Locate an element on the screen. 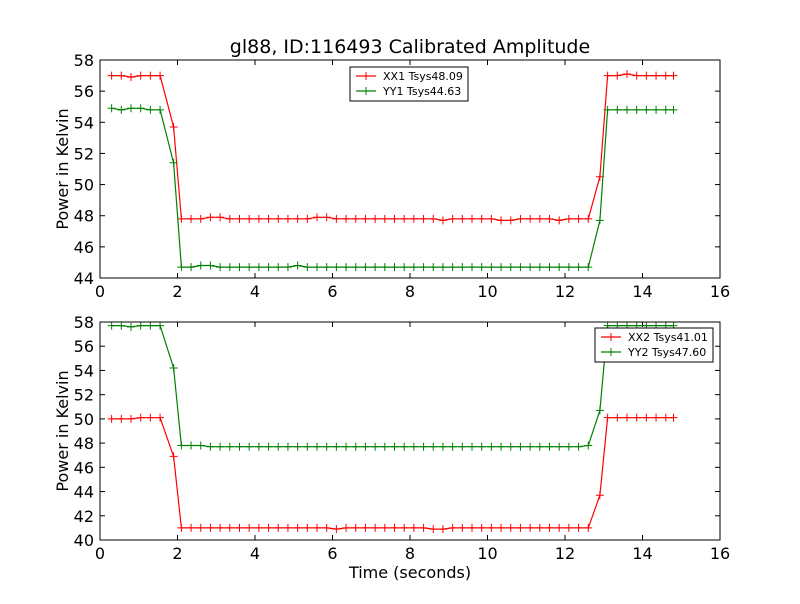  x-tick-label: 10 is located at coordinates (487, 553).